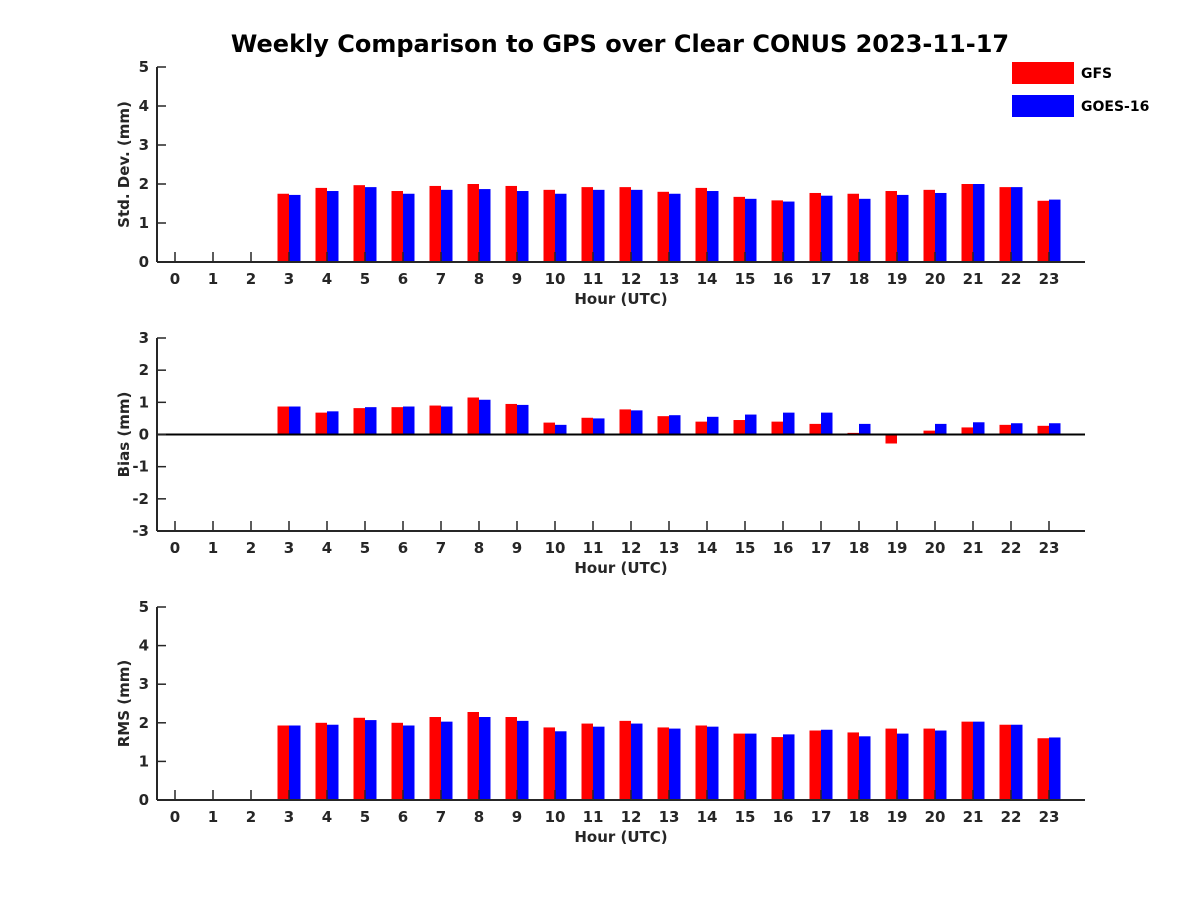  I want to click on y-tick-label: 5, so click(144, 67).